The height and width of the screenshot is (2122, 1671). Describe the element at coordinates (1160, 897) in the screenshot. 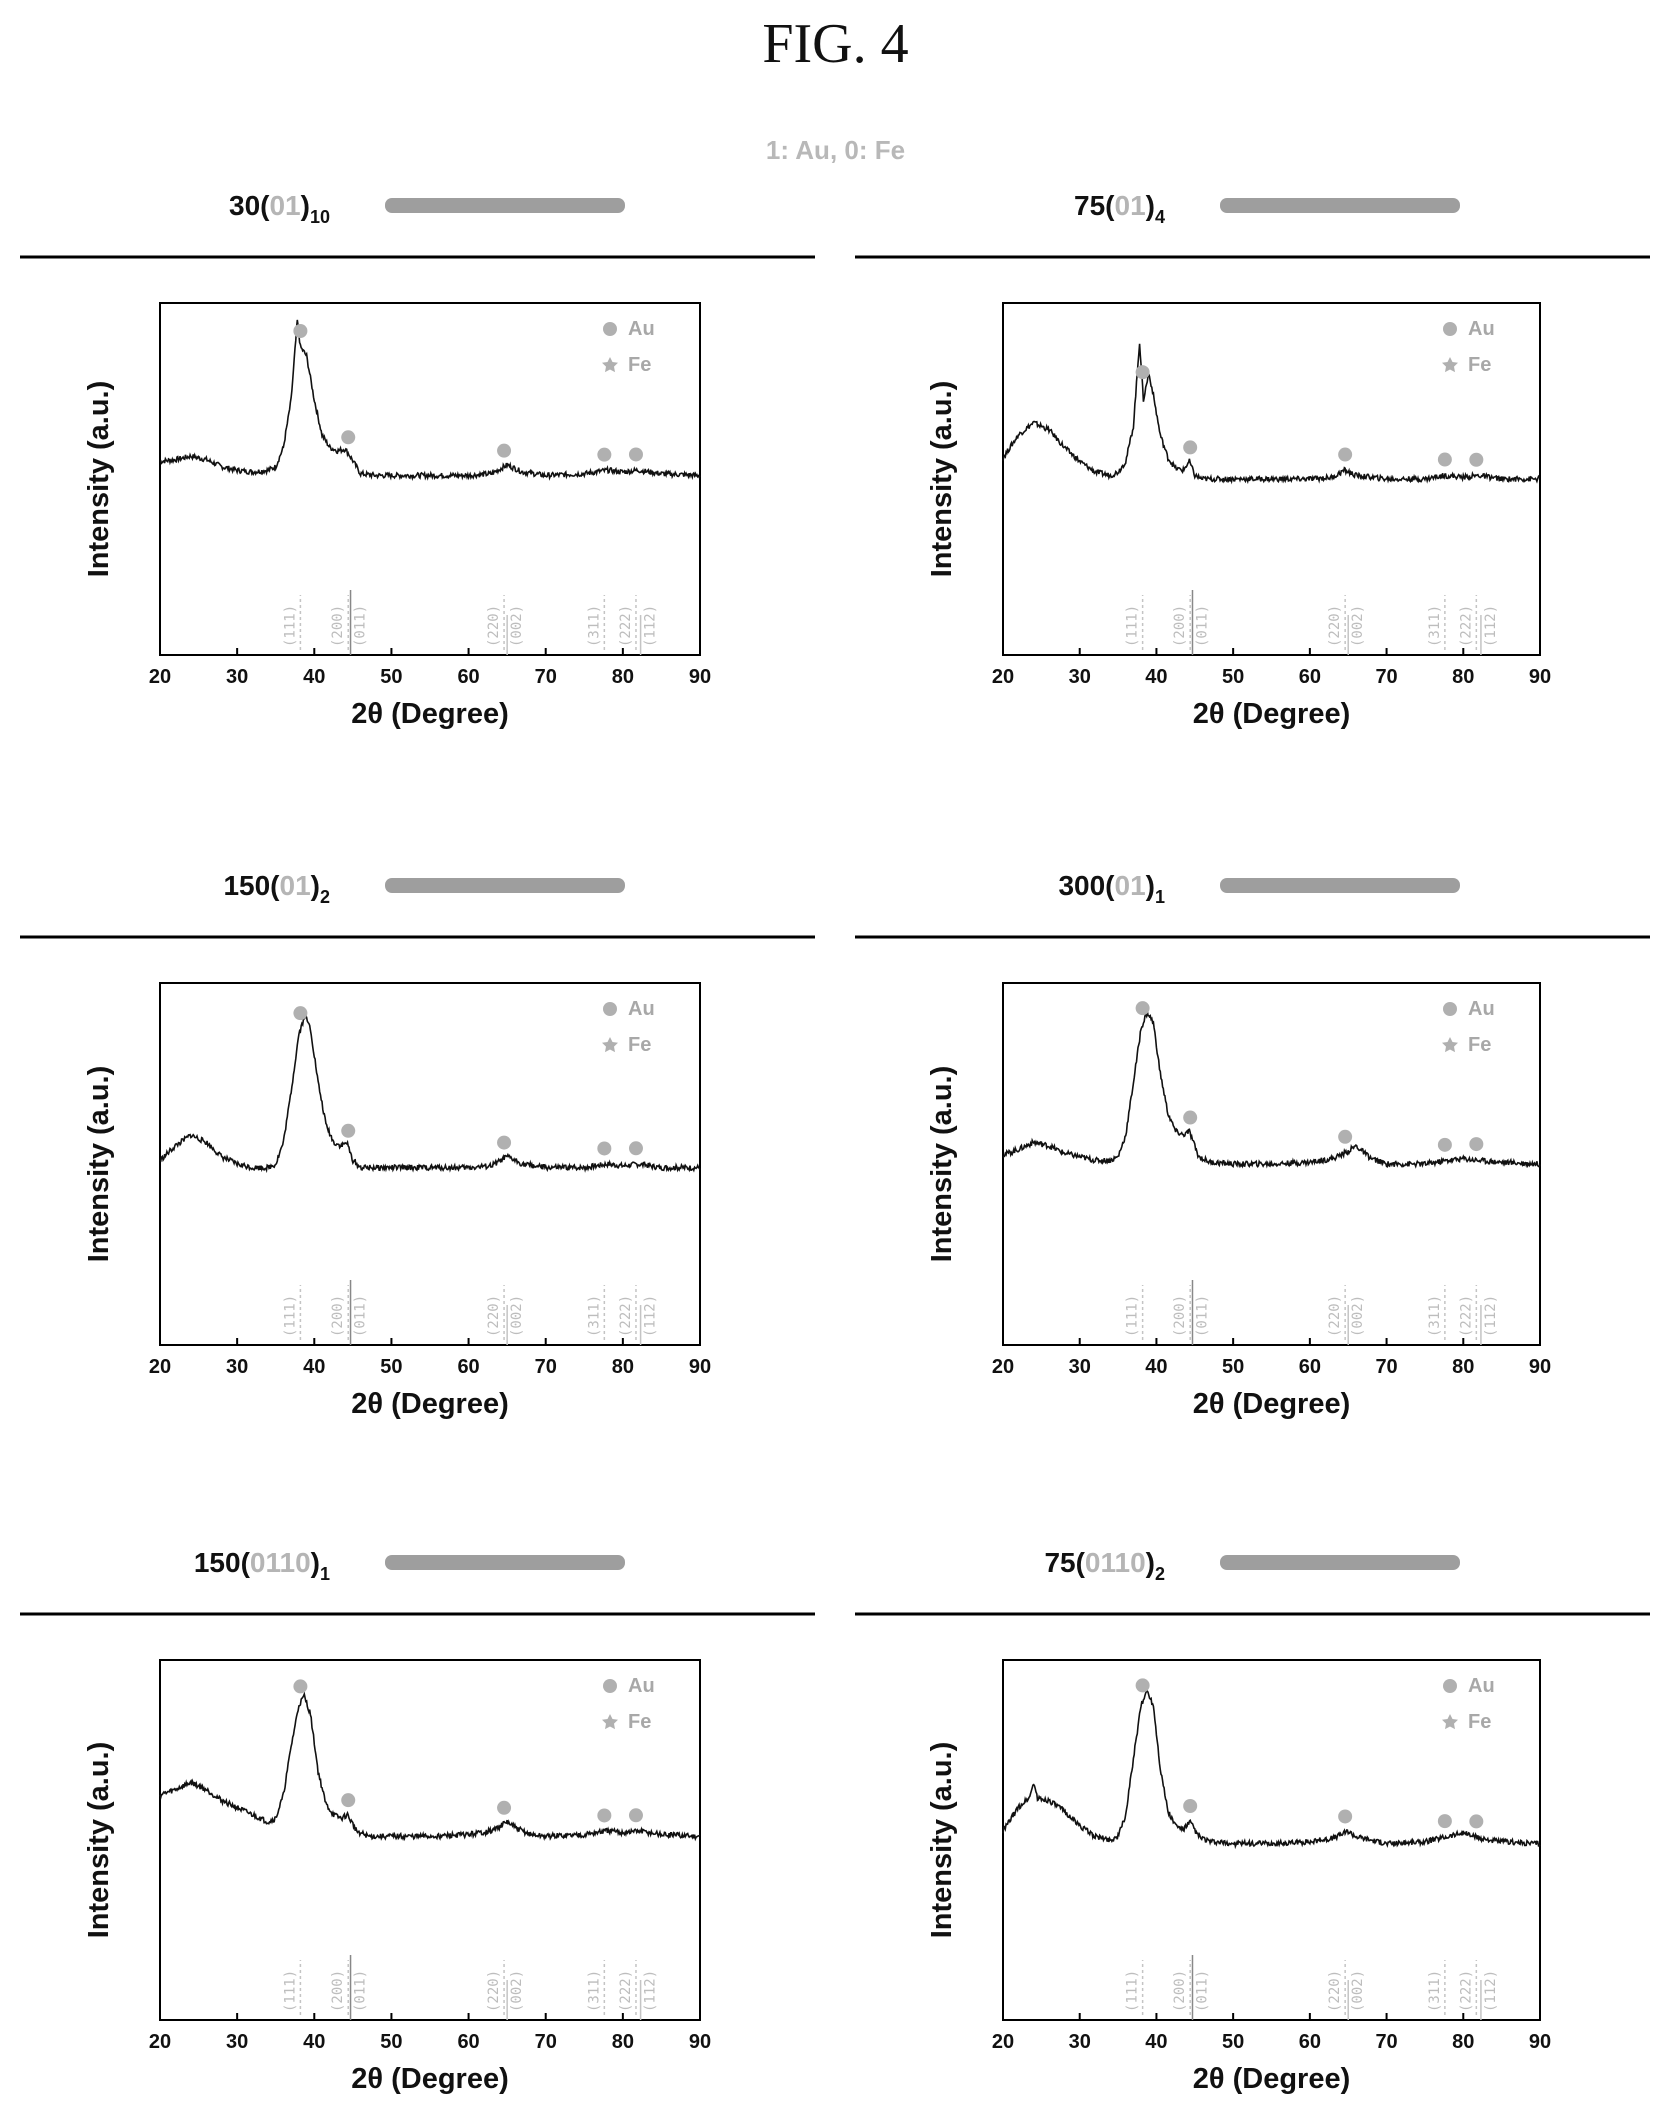

I see `panel-title-subscript: 1` at that location.